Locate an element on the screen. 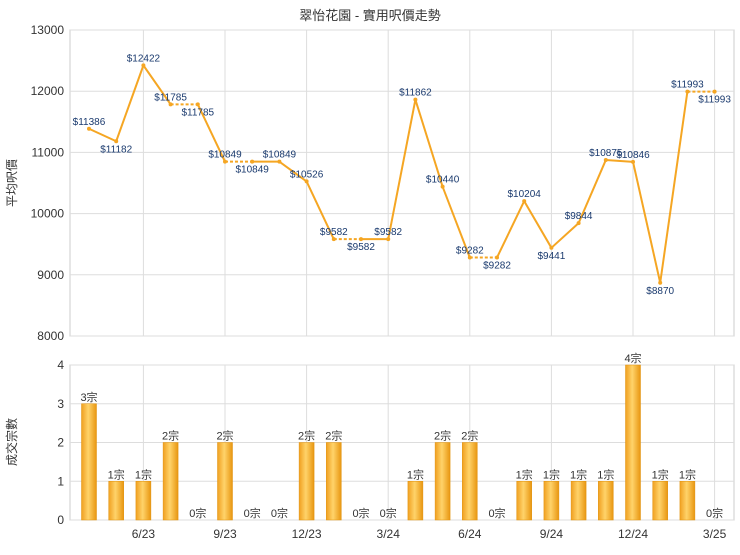 The image size is (740, 555). volume-x-tick-label: 6/24 is located at coordinates (470, 534).